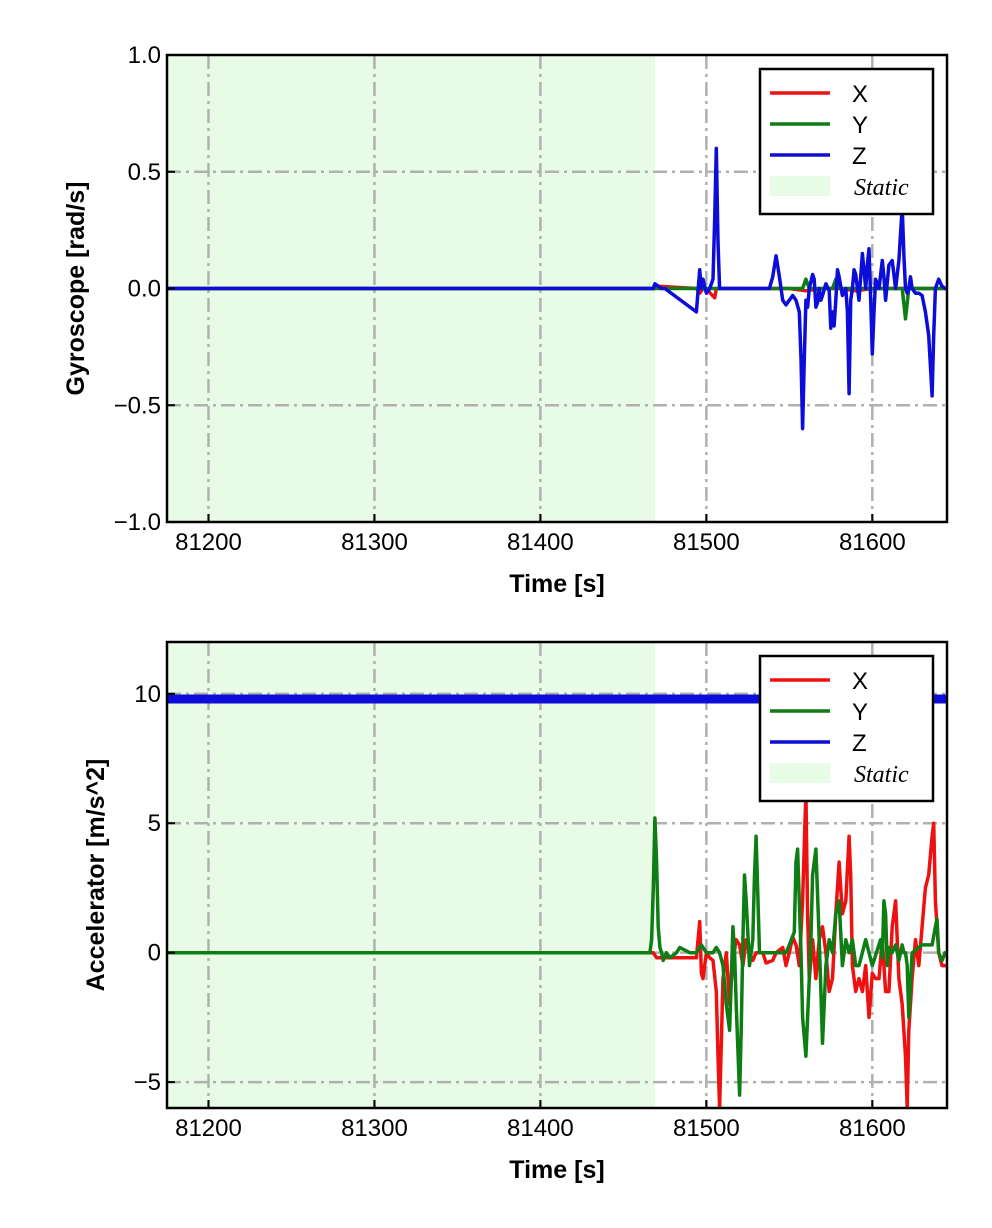 The image size is (992, 1228). I want to click on y-tick-label: −0.5, so click(137, 405).